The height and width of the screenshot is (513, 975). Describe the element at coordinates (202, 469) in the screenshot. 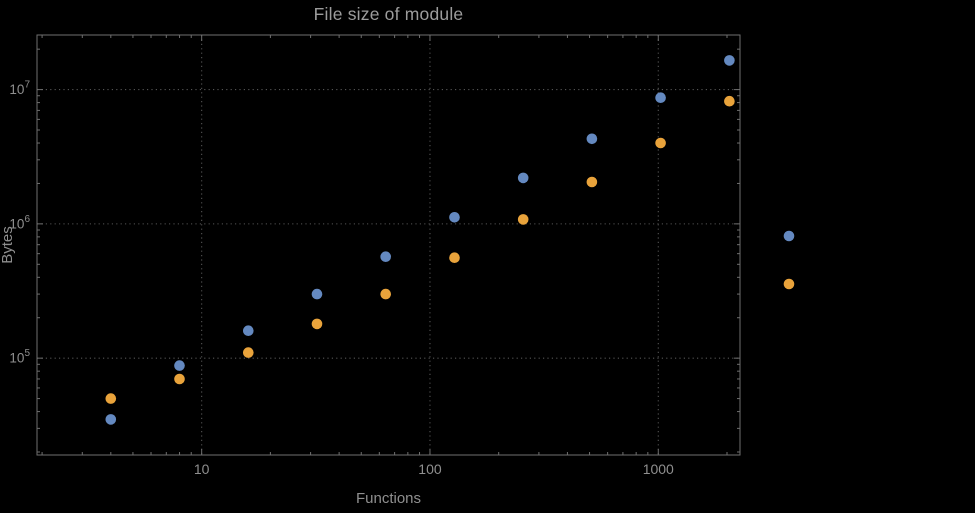

I see `svg-text: 10` at that location.